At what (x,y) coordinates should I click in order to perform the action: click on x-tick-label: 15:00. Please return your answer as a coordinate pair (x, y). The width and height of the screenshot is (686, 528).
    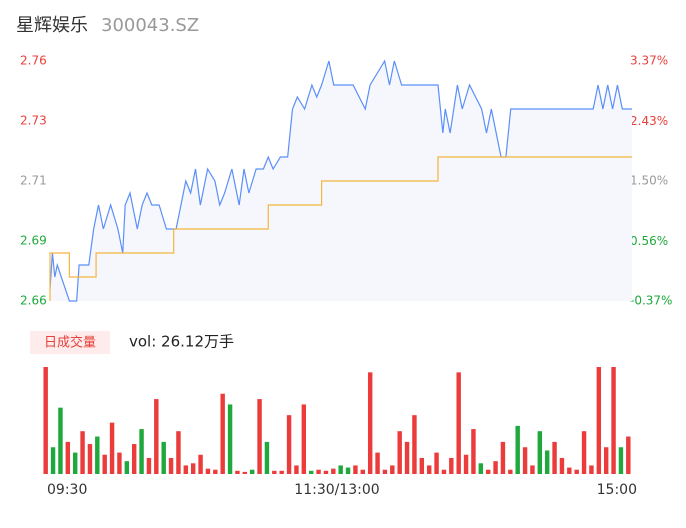
    Looking at the image, I should click on (617, 490).